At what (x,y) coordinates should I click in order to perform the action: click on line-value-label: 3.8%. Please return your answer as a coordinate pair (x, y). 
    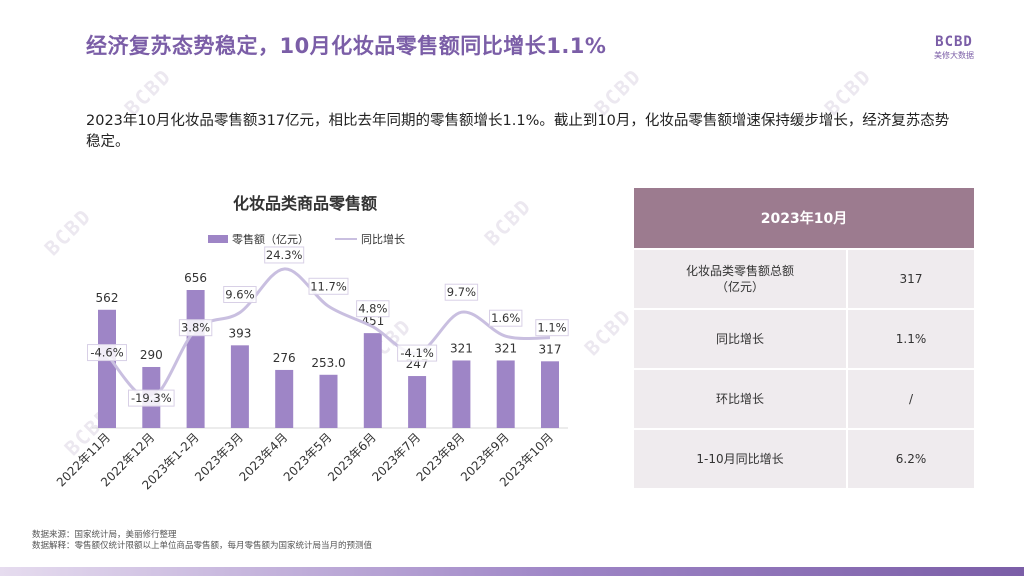
    Looking at the image, I should click on (195, 328).